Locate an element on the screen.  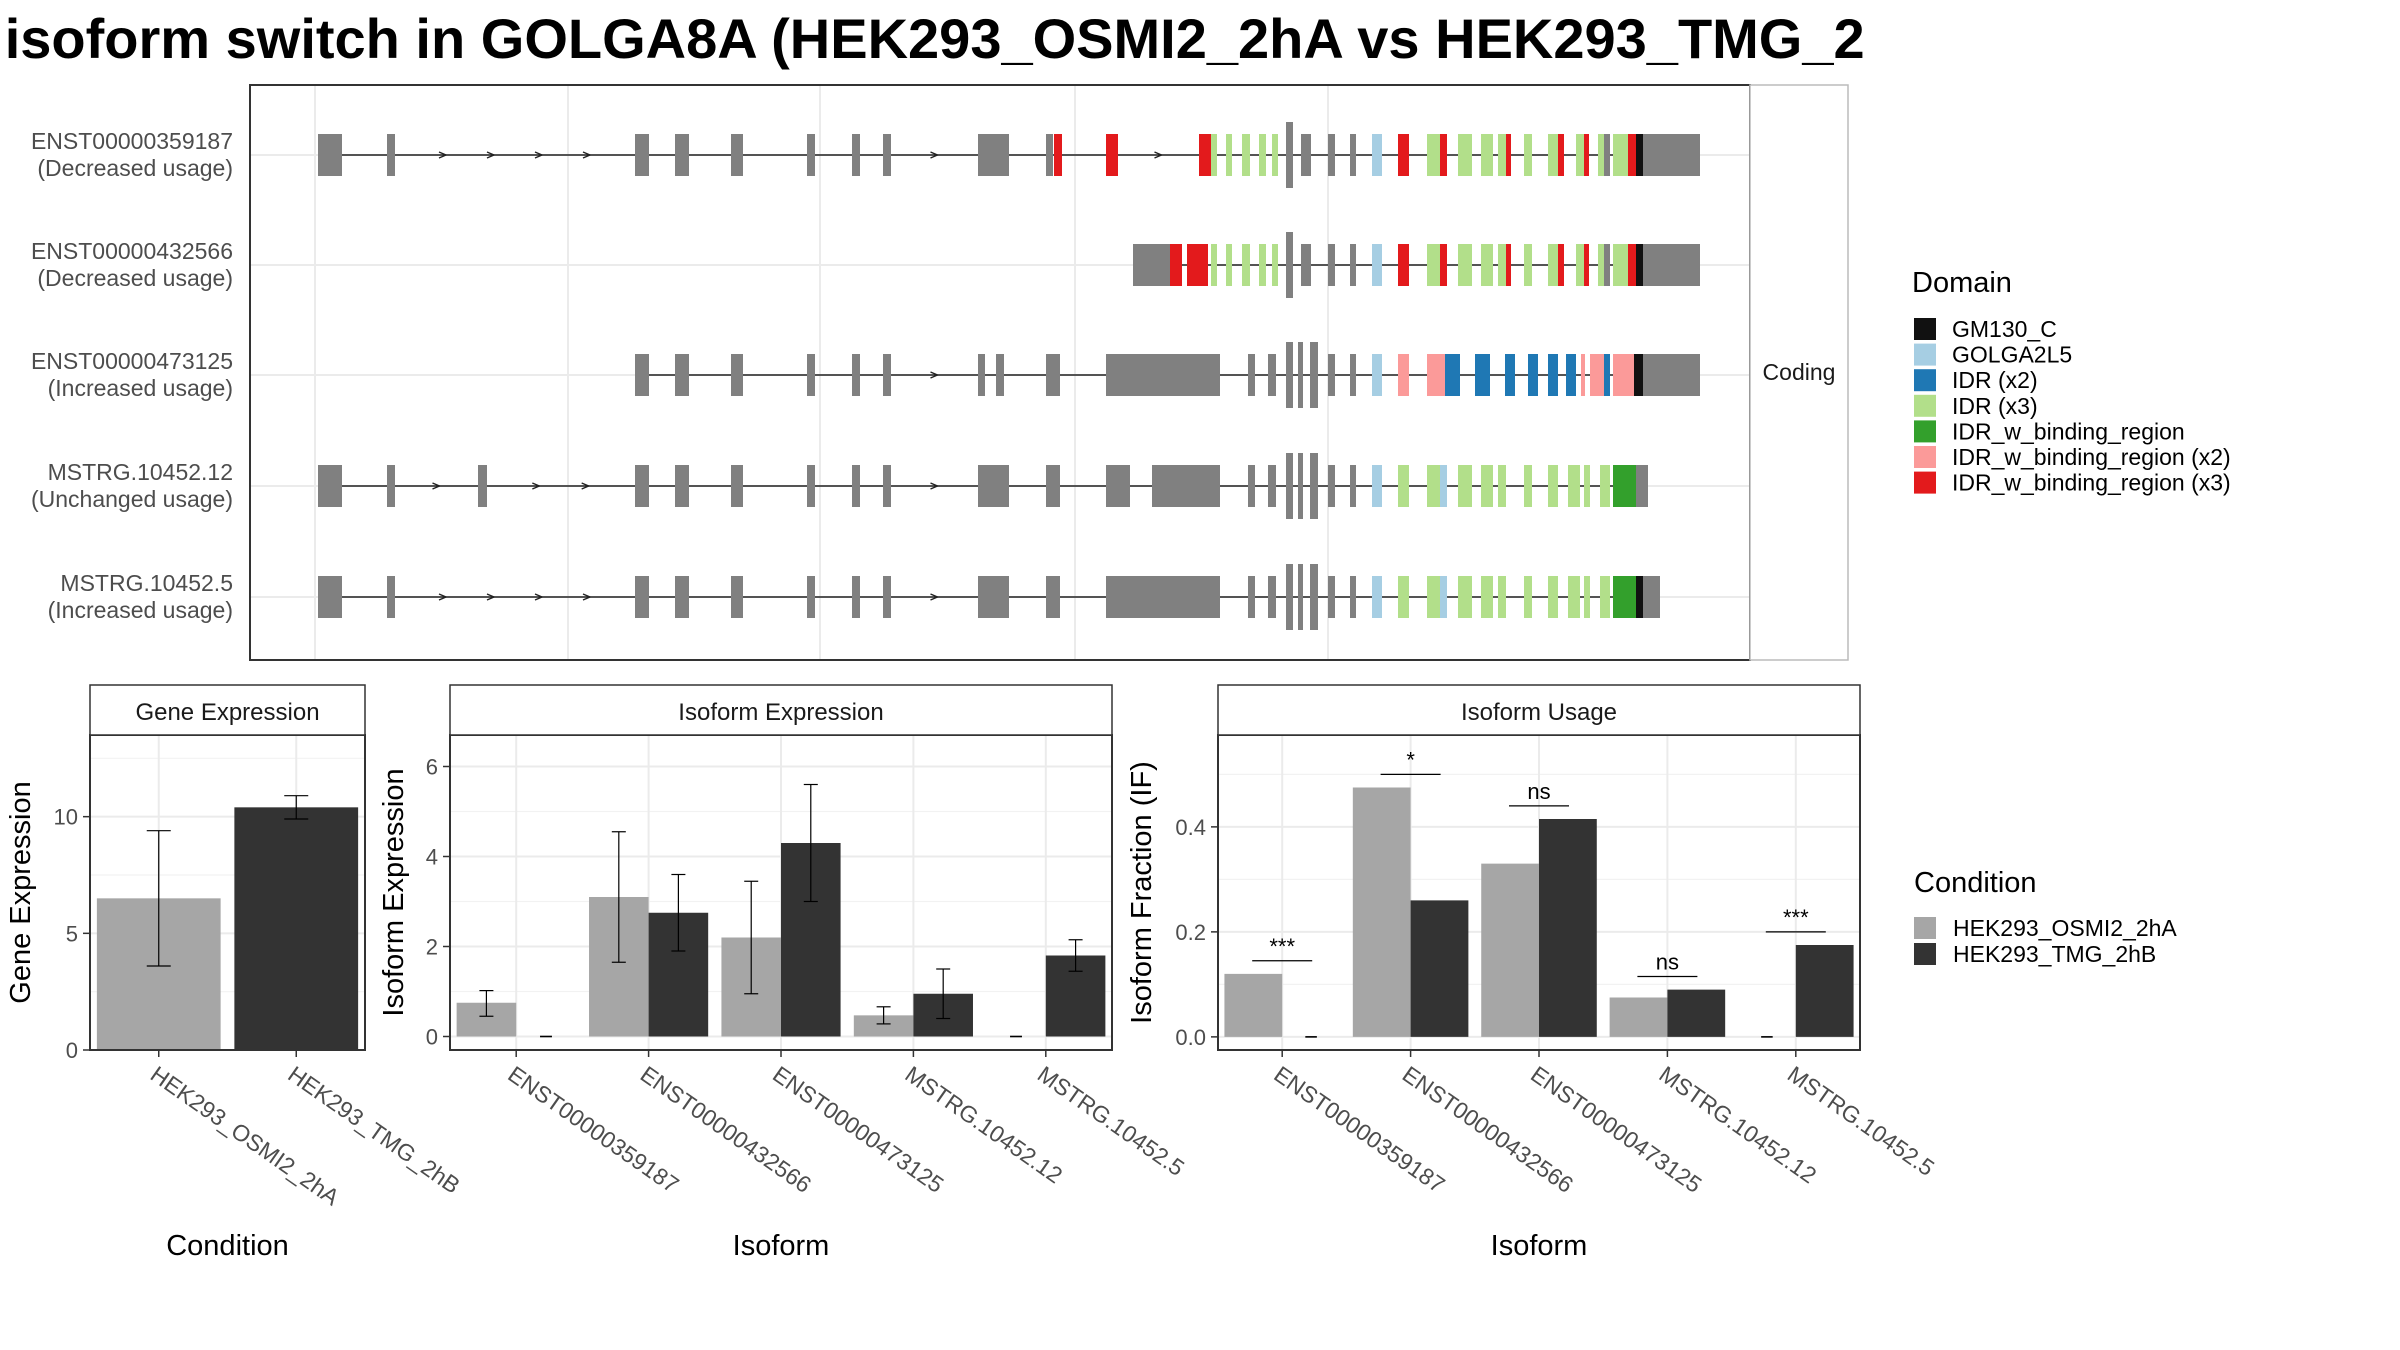
y-tick-label: 10 is located at coordinates (66, 817).